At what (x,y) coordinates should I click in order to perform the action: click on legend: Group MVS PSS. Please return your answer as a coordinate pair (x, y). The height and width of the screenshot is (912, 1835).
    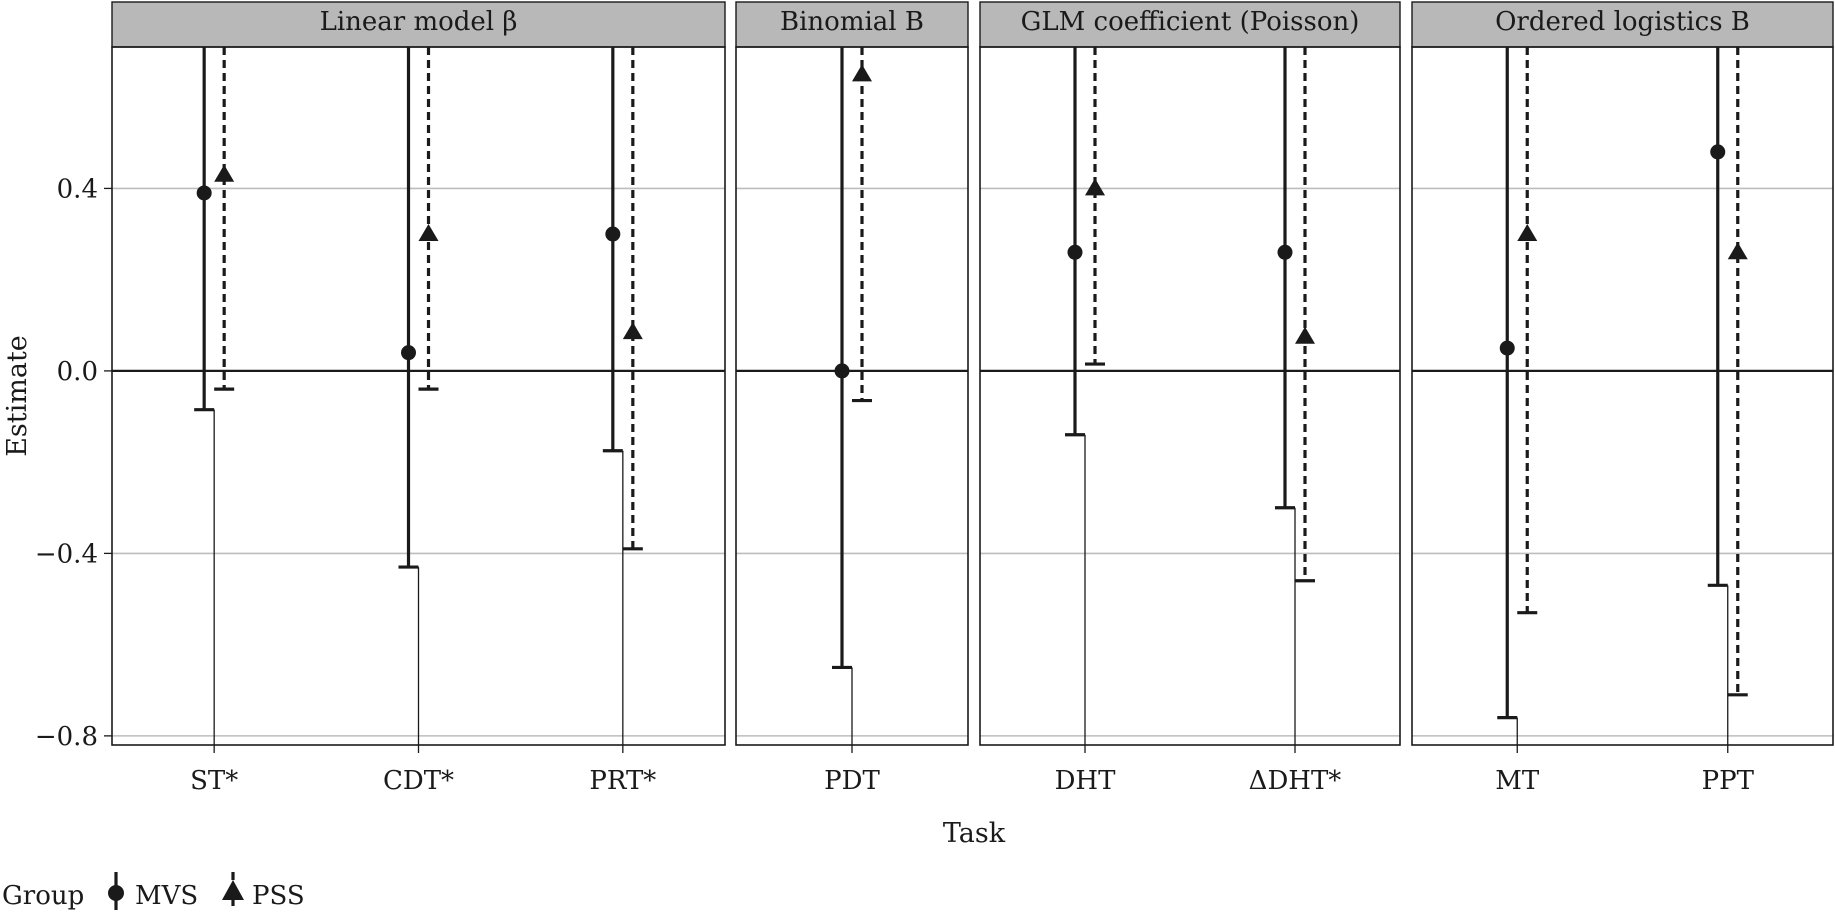
    Looking at the image, I should click on (153, 891).